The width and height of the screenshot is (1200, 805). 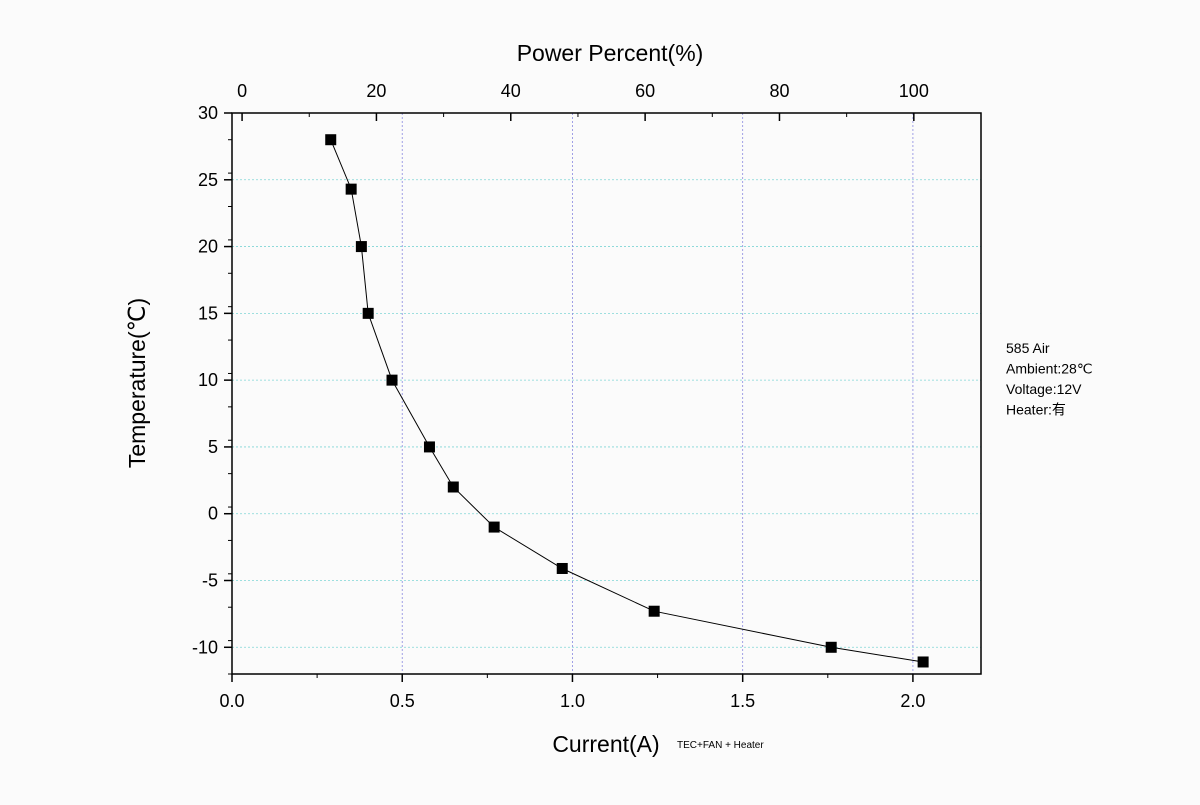 I want to click on y-tick-label: 15, so click(x=208, y=313).